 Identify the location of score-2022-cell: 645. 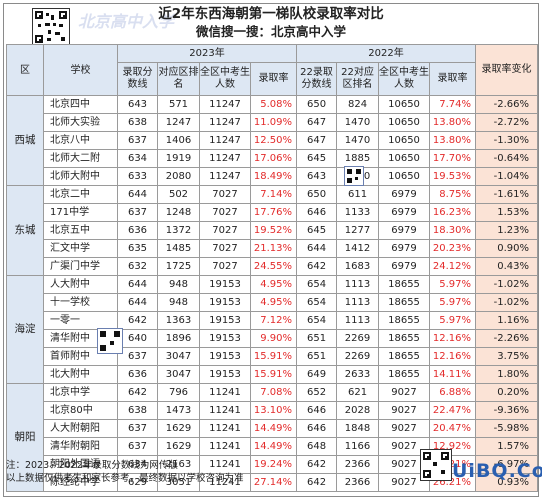
(317, 158).